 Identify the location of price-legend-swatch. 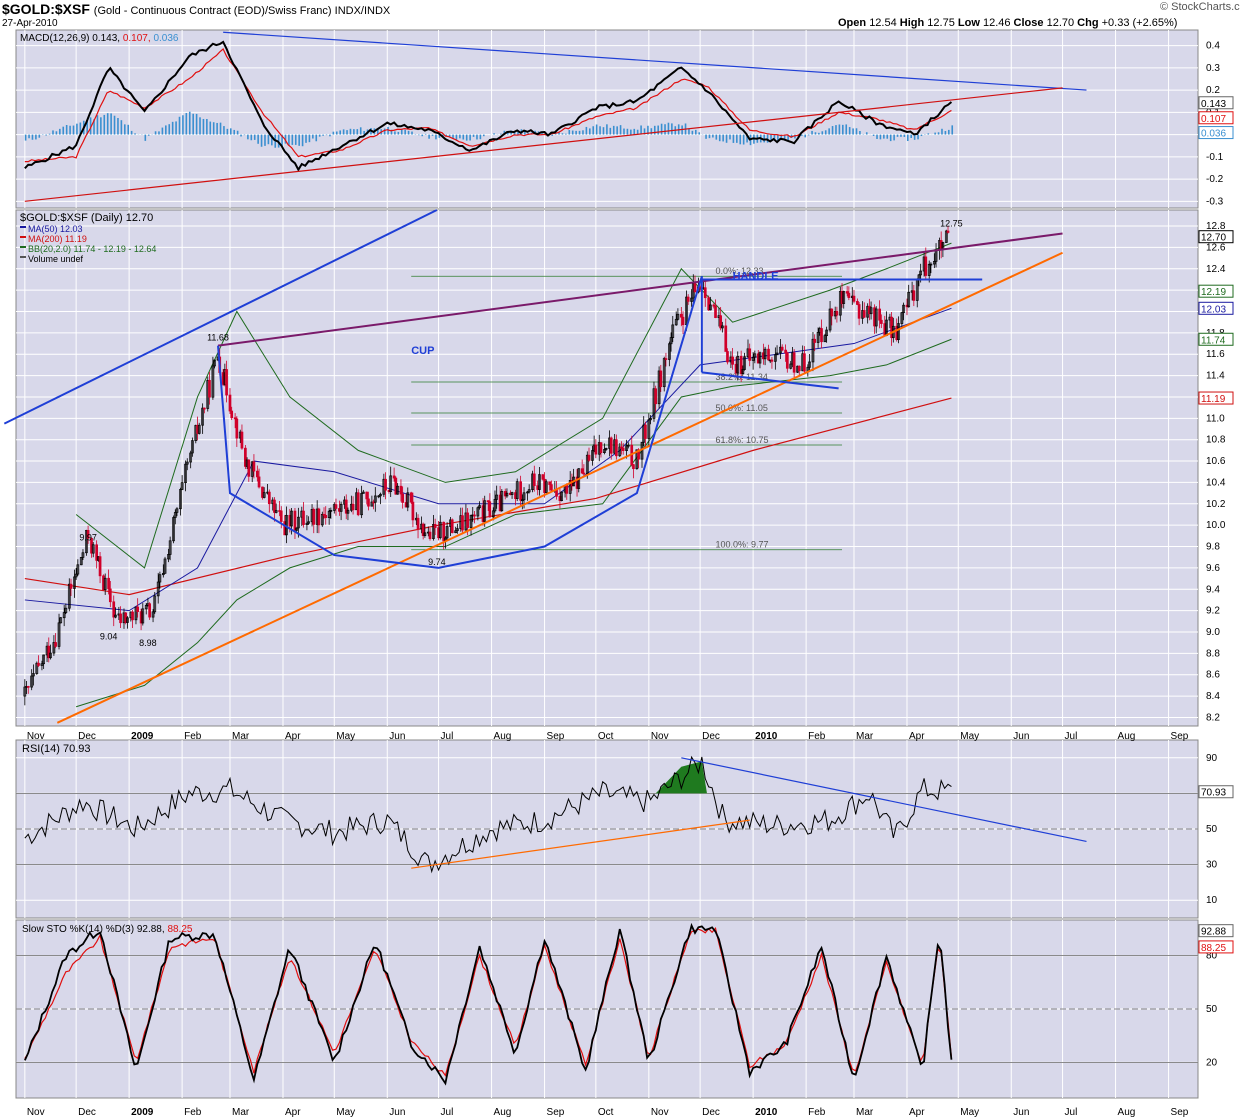
(23, 257).